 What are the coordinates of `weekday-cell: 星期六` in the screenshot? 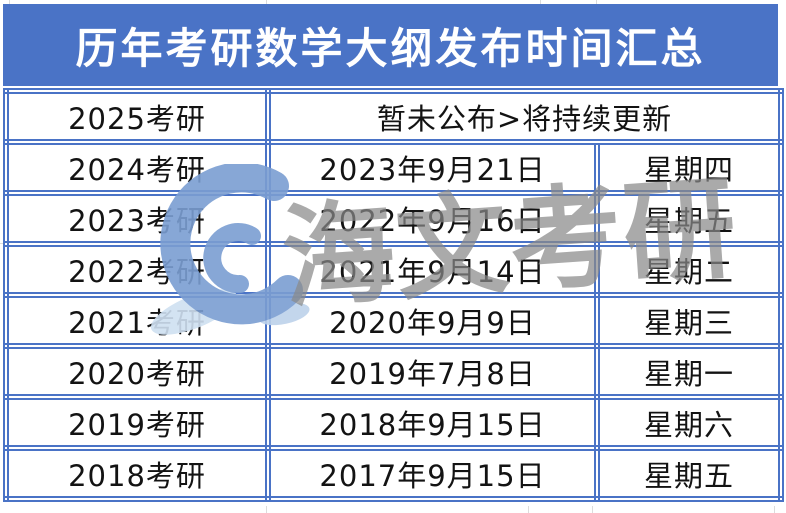 It's located at (689, 422).